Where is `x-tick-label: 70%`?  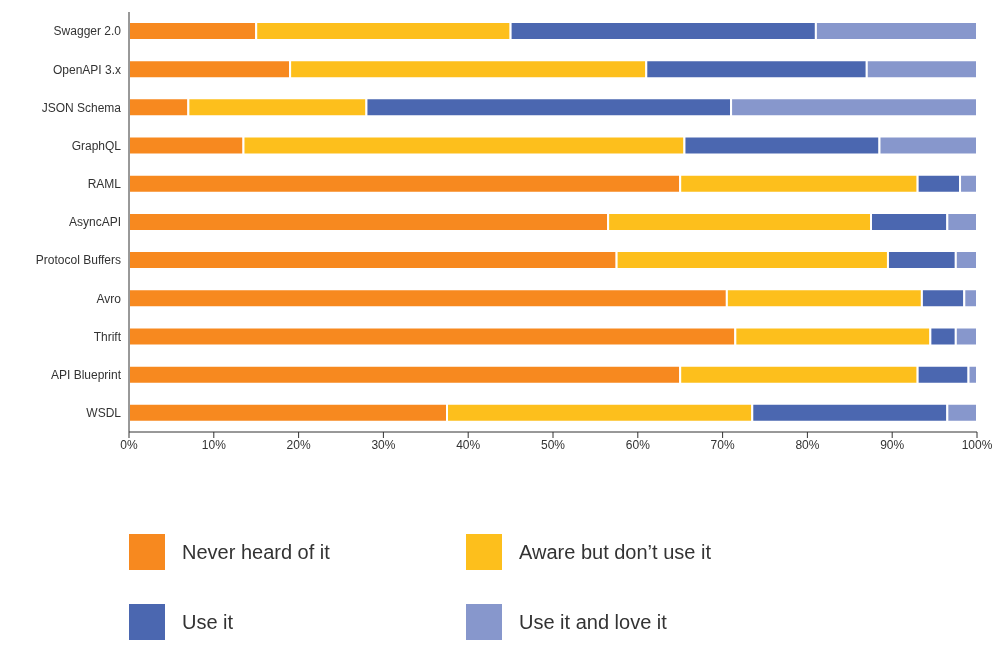
x-tick-label: 70% is located at coordinates (722, 444).